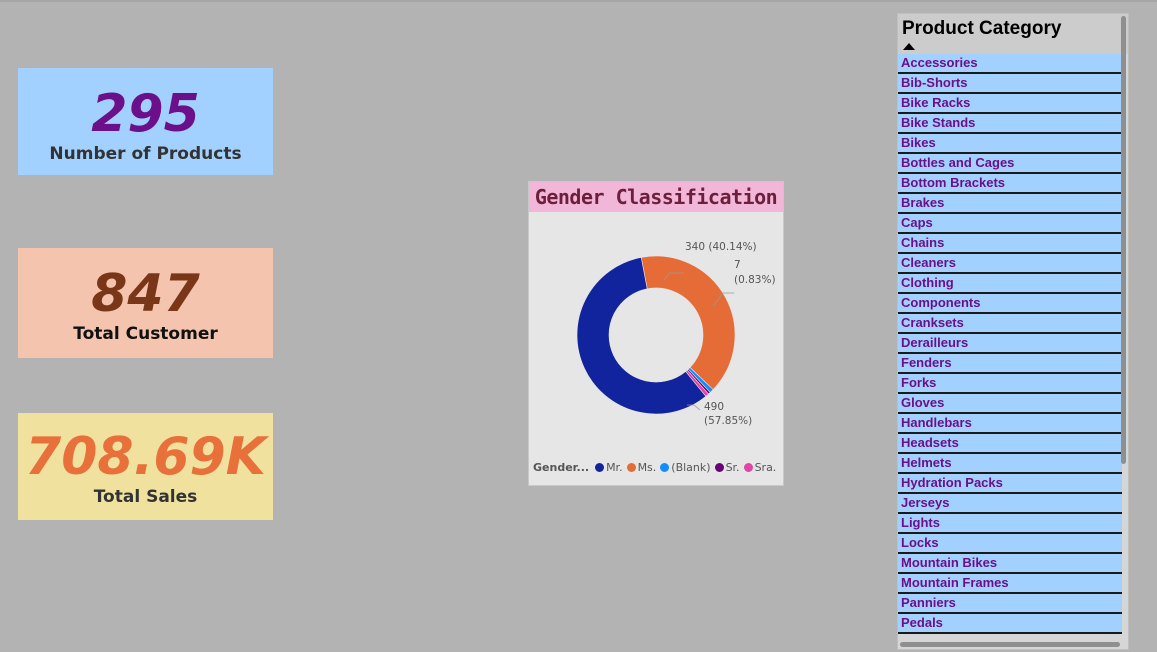  Describe the element at coordinates (1010, 164) in the screenshot. I see `slicer-item: Bottles and Cages` at that location.